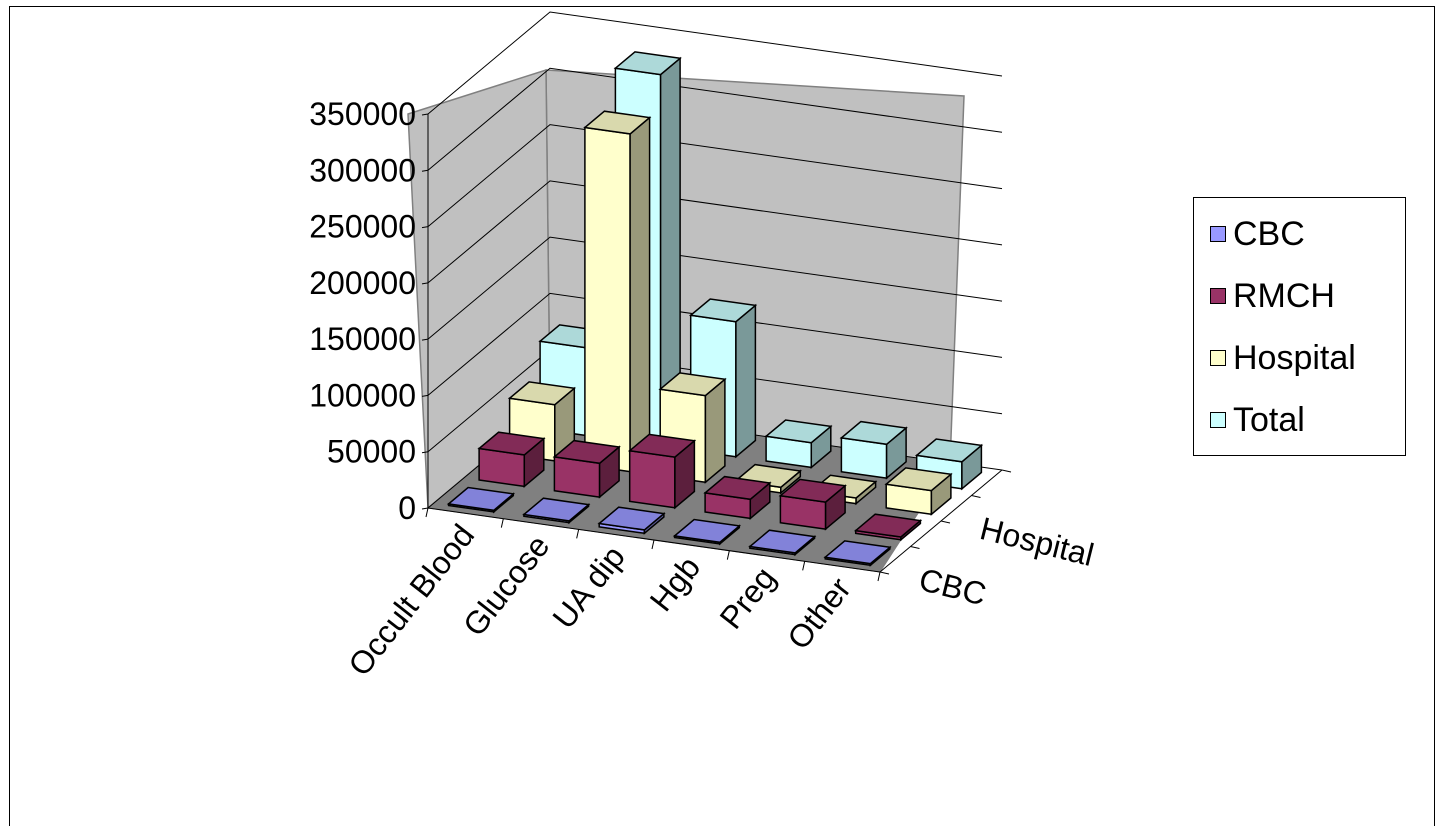 The width and height of the screenshot is (1437, 826). Describe the element at coordinates (362, 283) in the screenshot. I see `y-tick-label: 200000` at that location.